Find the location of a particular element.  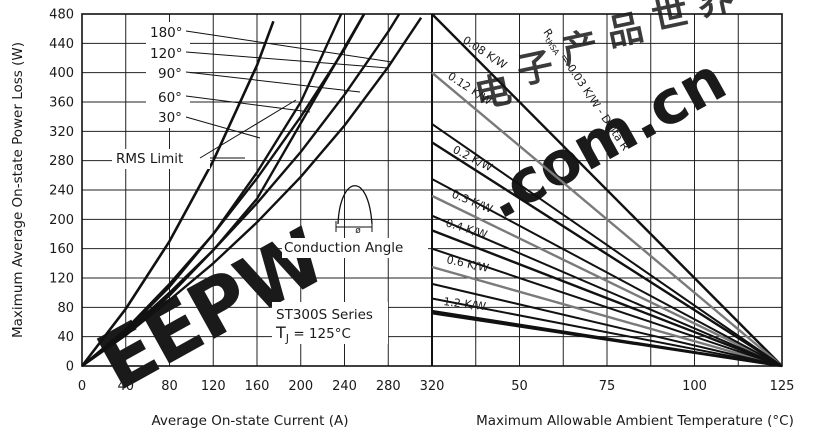

y-tick-label: 40 is located at coordinates (65, 337).